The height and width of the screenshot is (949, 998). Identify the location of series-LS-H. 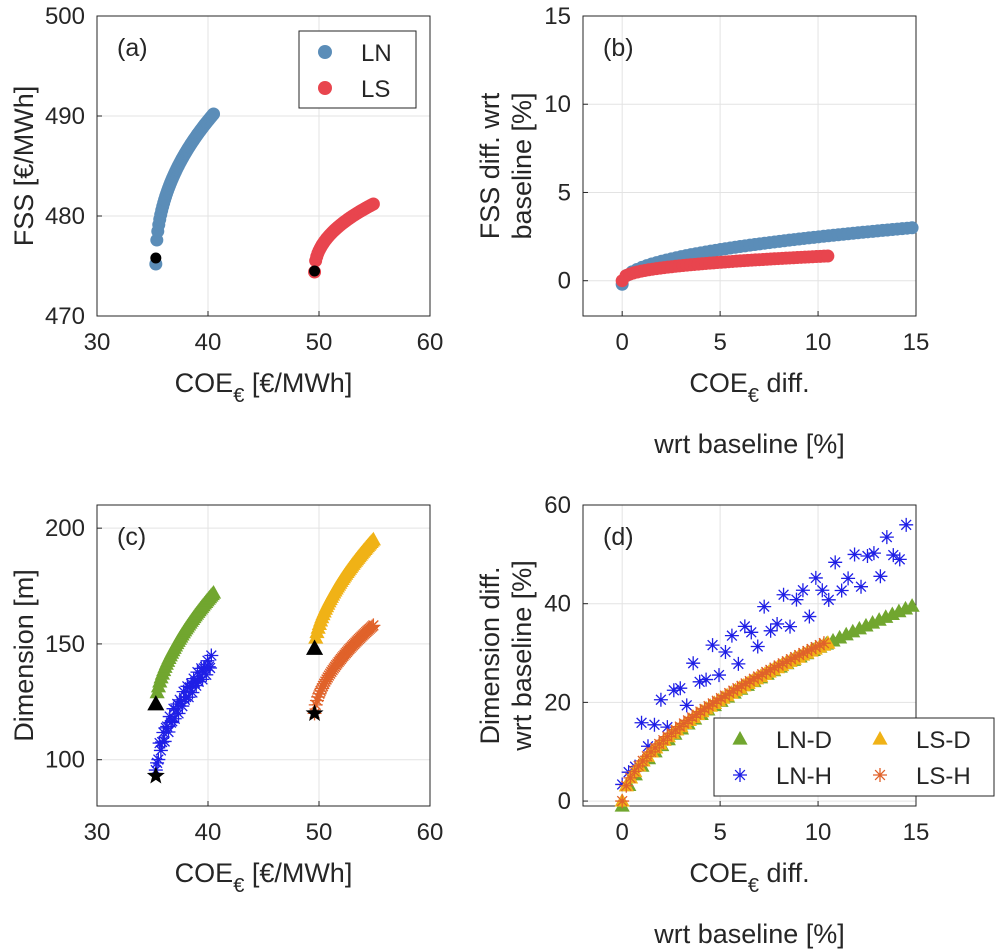
(723, 722).